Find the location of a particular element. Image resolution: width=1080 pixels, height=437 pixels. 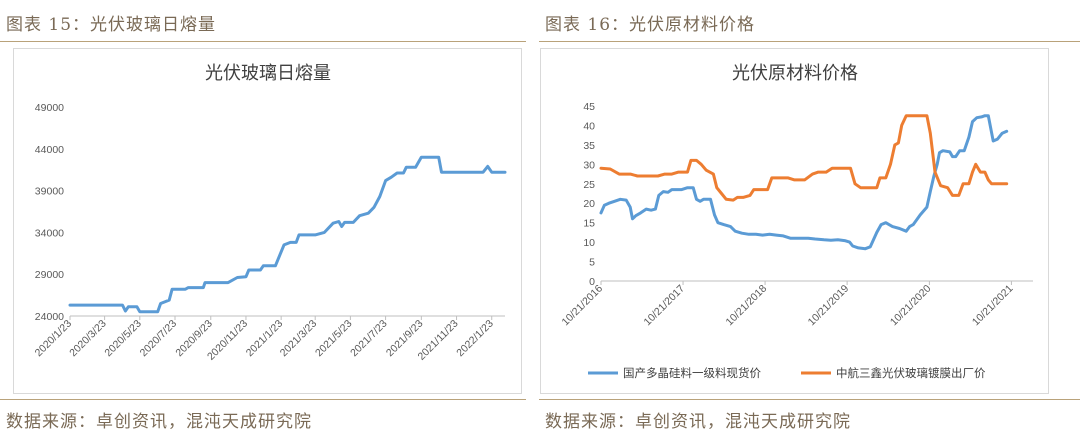

y-tick-label: 15 is located at coordinates (589, 224).